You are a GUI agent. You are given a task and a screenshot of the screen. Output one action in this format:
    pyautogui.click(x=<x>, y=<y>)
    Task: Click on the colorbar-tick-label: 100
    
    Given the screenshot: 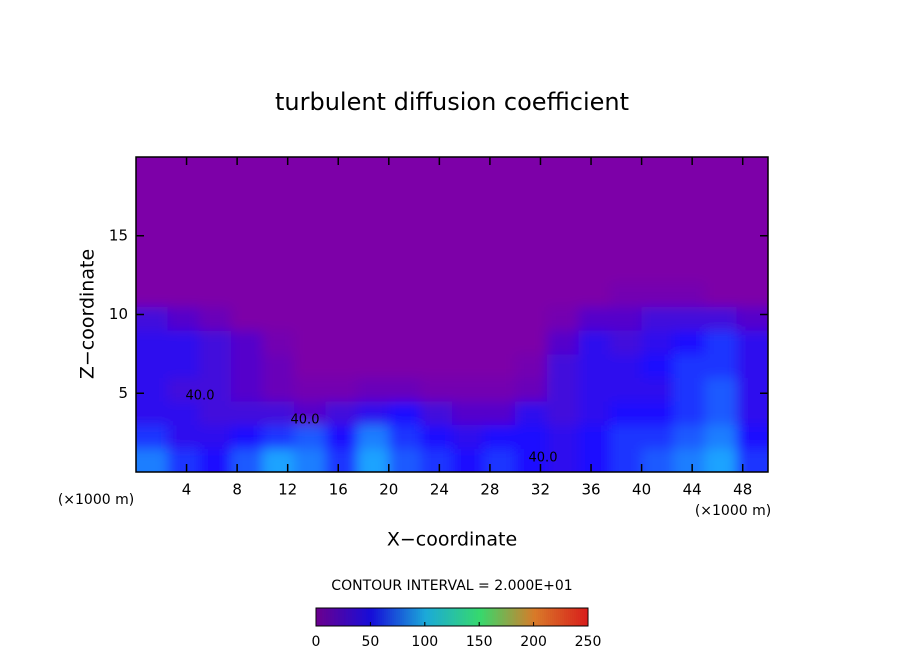 What is the action you would take?
    pyautogui.click(x=424, y=642)
    